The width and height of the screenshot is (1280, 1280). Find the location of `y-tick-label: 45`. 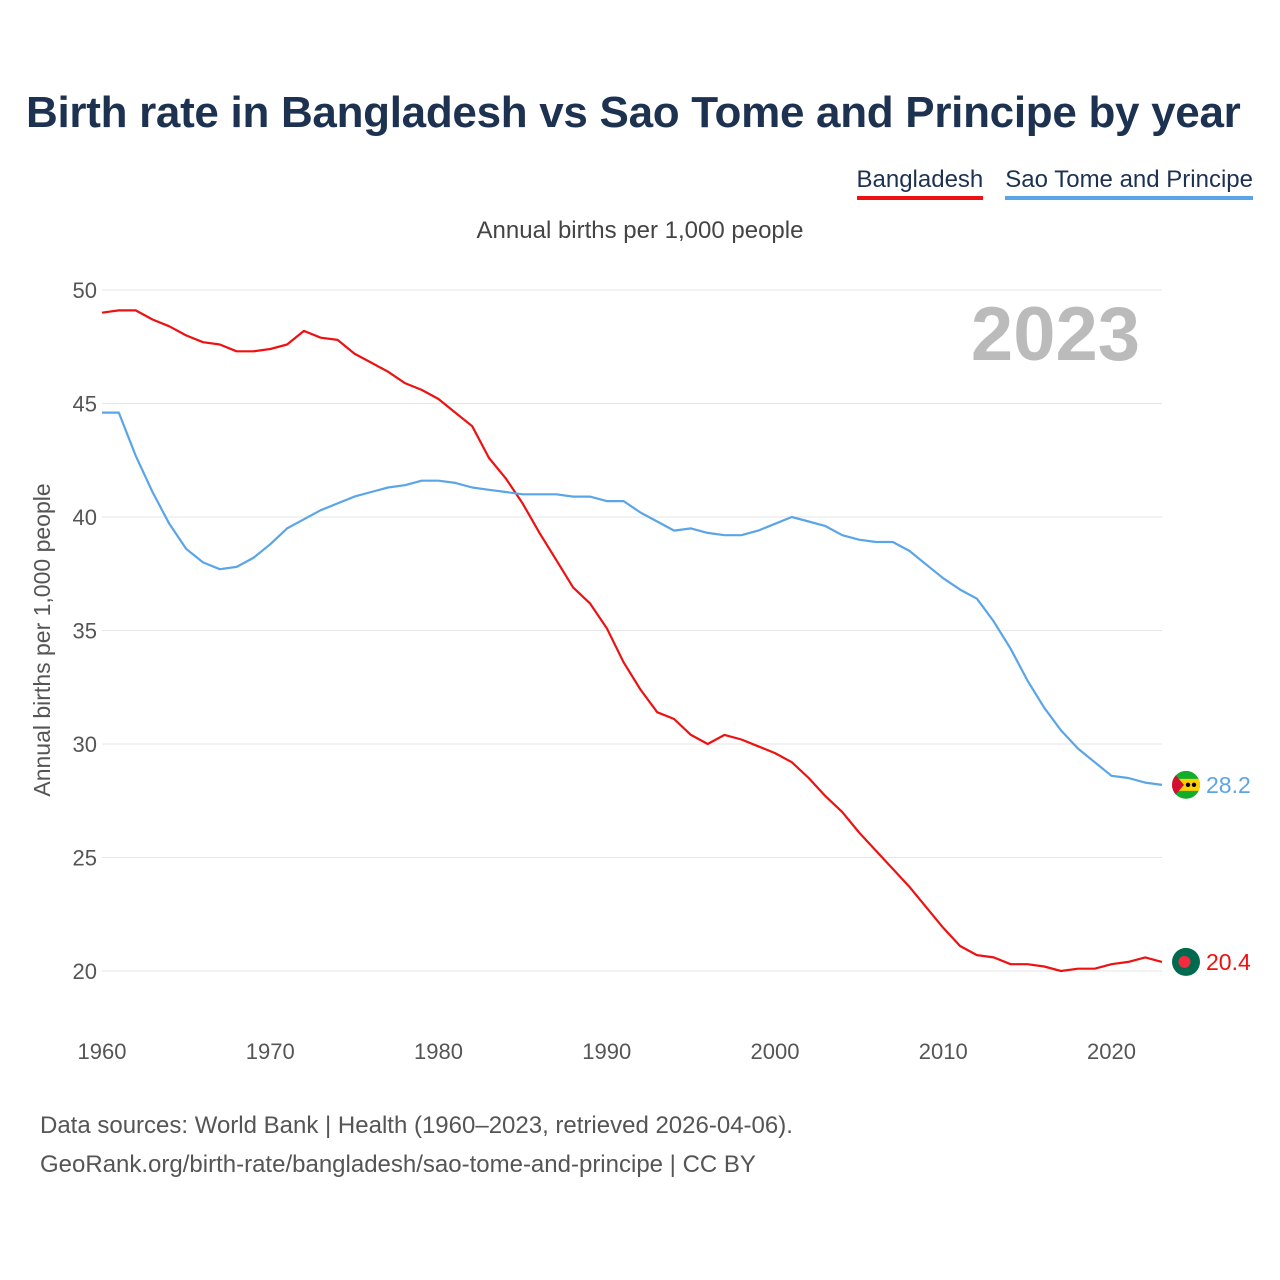

y-tick-label: 45 is located at coordinates (85, 404).